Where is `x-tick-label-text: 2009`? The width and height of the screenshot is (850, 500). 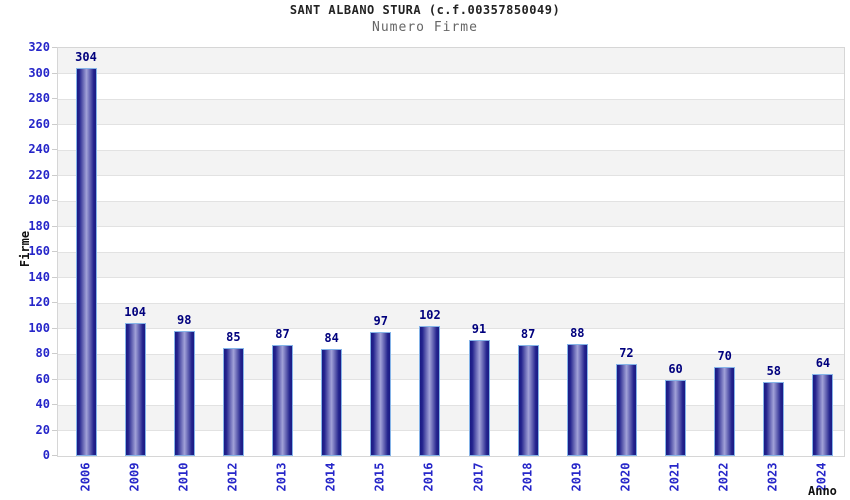 x-tick-label-text: 2009 is located at coordinates (134, 477).